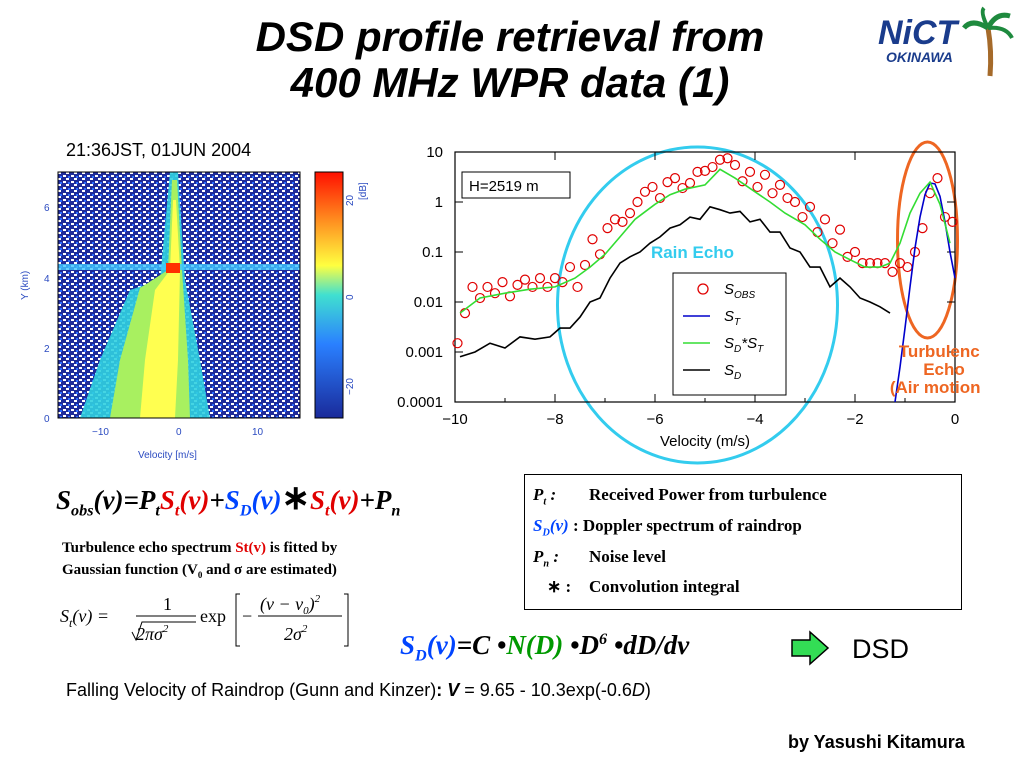  What do you see at coordinates (876, 742) in the screenshot?
I see `author: by Yasushi Kitamura` at bounding box center [876, 742].